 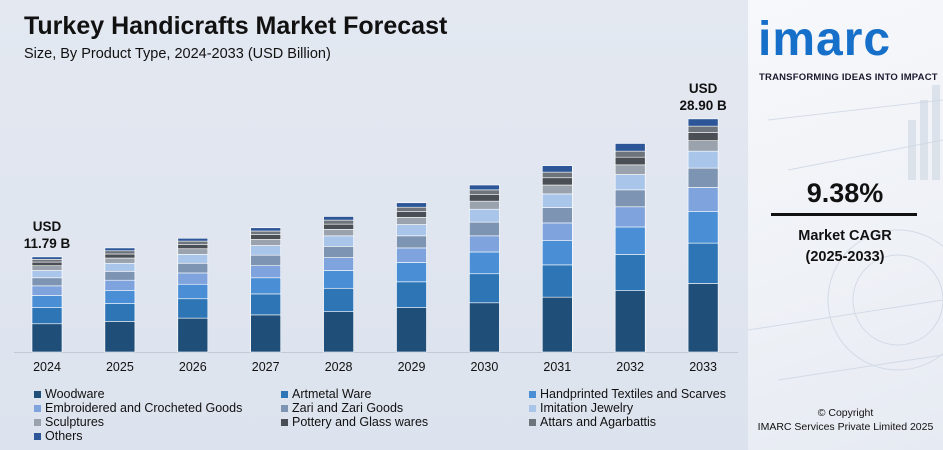 What do you see at coordinates (157, 436) in the screenshot?
I see `legend-item: Others` at bounding box center [157, 436].